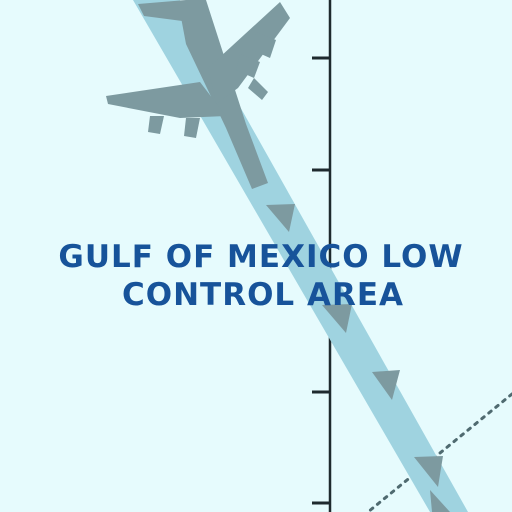  I want to click on control-area-label-line-1: GULF OF MEXICO LOW, so click(261, 257).